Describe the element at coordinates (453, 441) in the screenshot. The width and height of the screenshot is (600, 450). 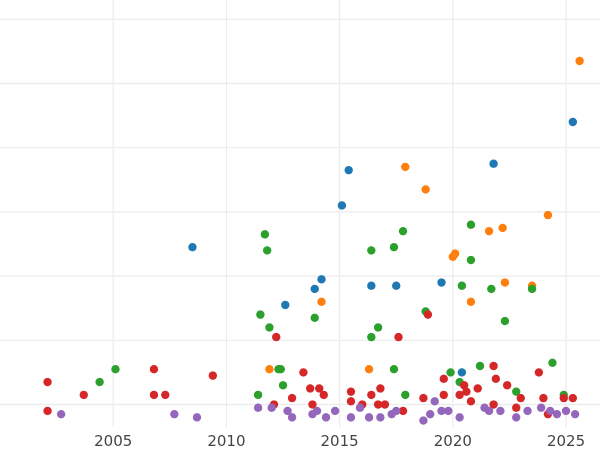
I see `x-tick-label: 2020` at that location.